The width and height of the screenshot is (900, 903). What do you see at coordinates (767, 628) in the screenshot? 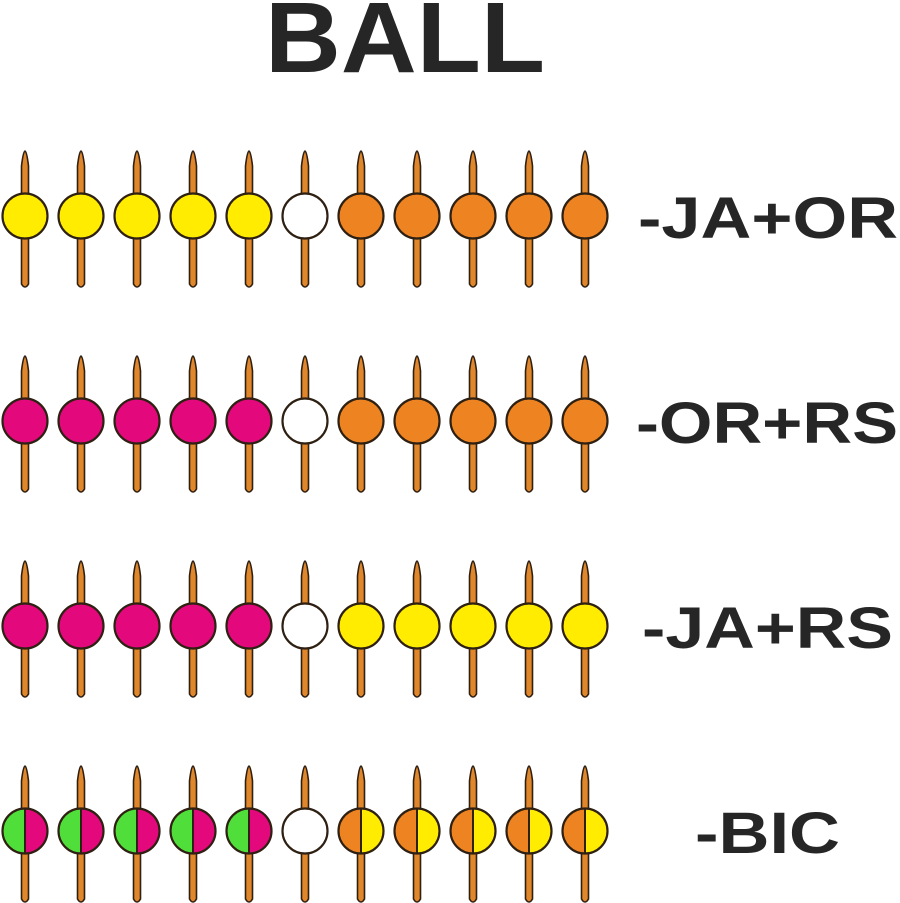
I see `row-label: -JA+RS` at bounding box center [767, 628].